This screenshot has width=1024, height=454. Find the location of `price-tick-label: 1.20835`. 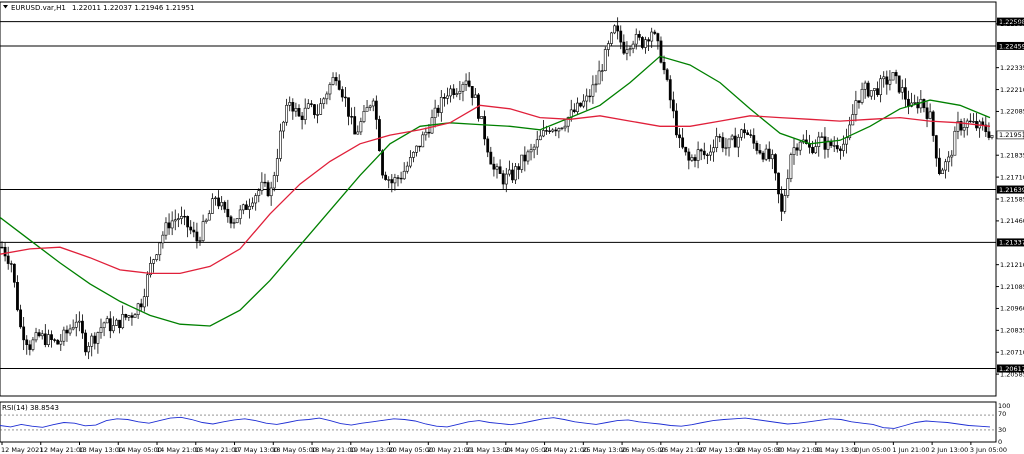

price-tick-label: 1.20835 is located at coordinates (1012, 331).